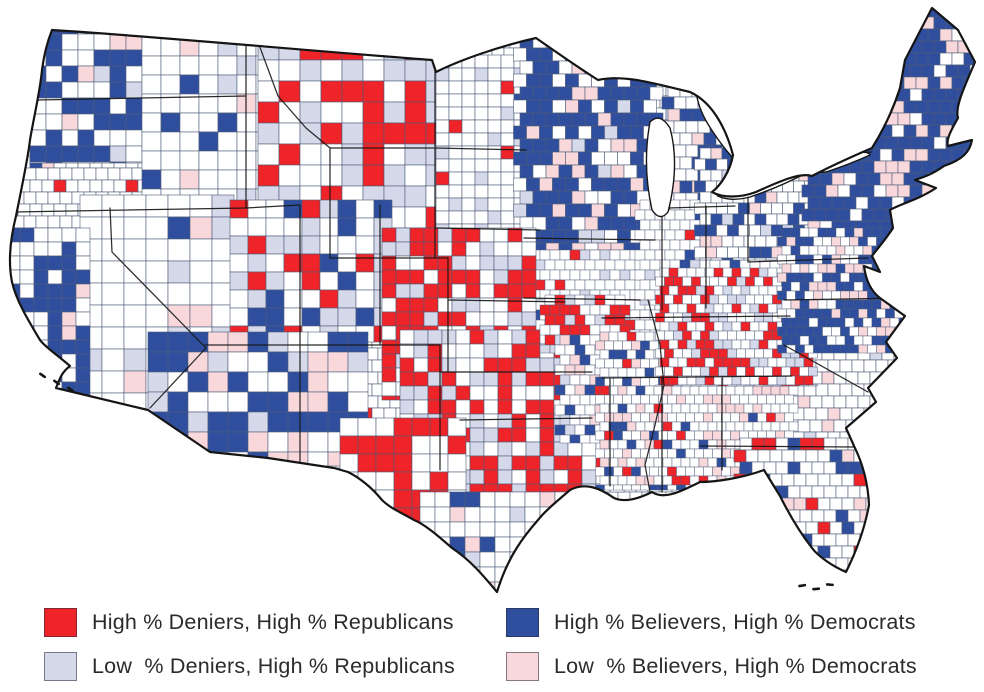 This screenshot has width=984, height=692. Describe the element at coordinates (888, 132) in the screenshot. I see `map-region-northeast-new-england` at that location.